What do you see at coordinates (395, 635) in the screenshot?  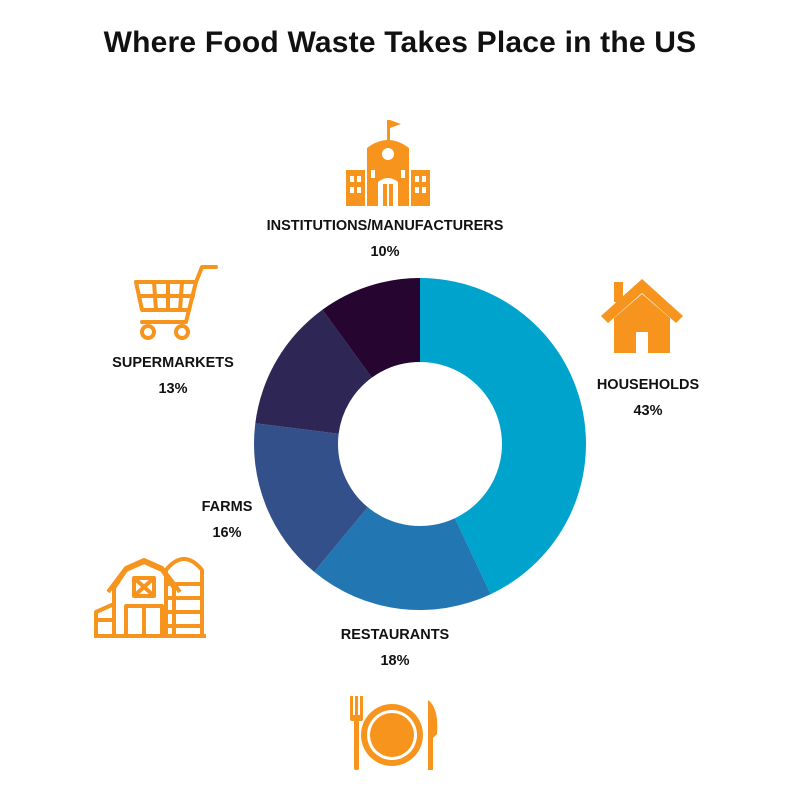 I see `label-restaurants-name: RESTAURANTS` at bounding box center [395, 635].